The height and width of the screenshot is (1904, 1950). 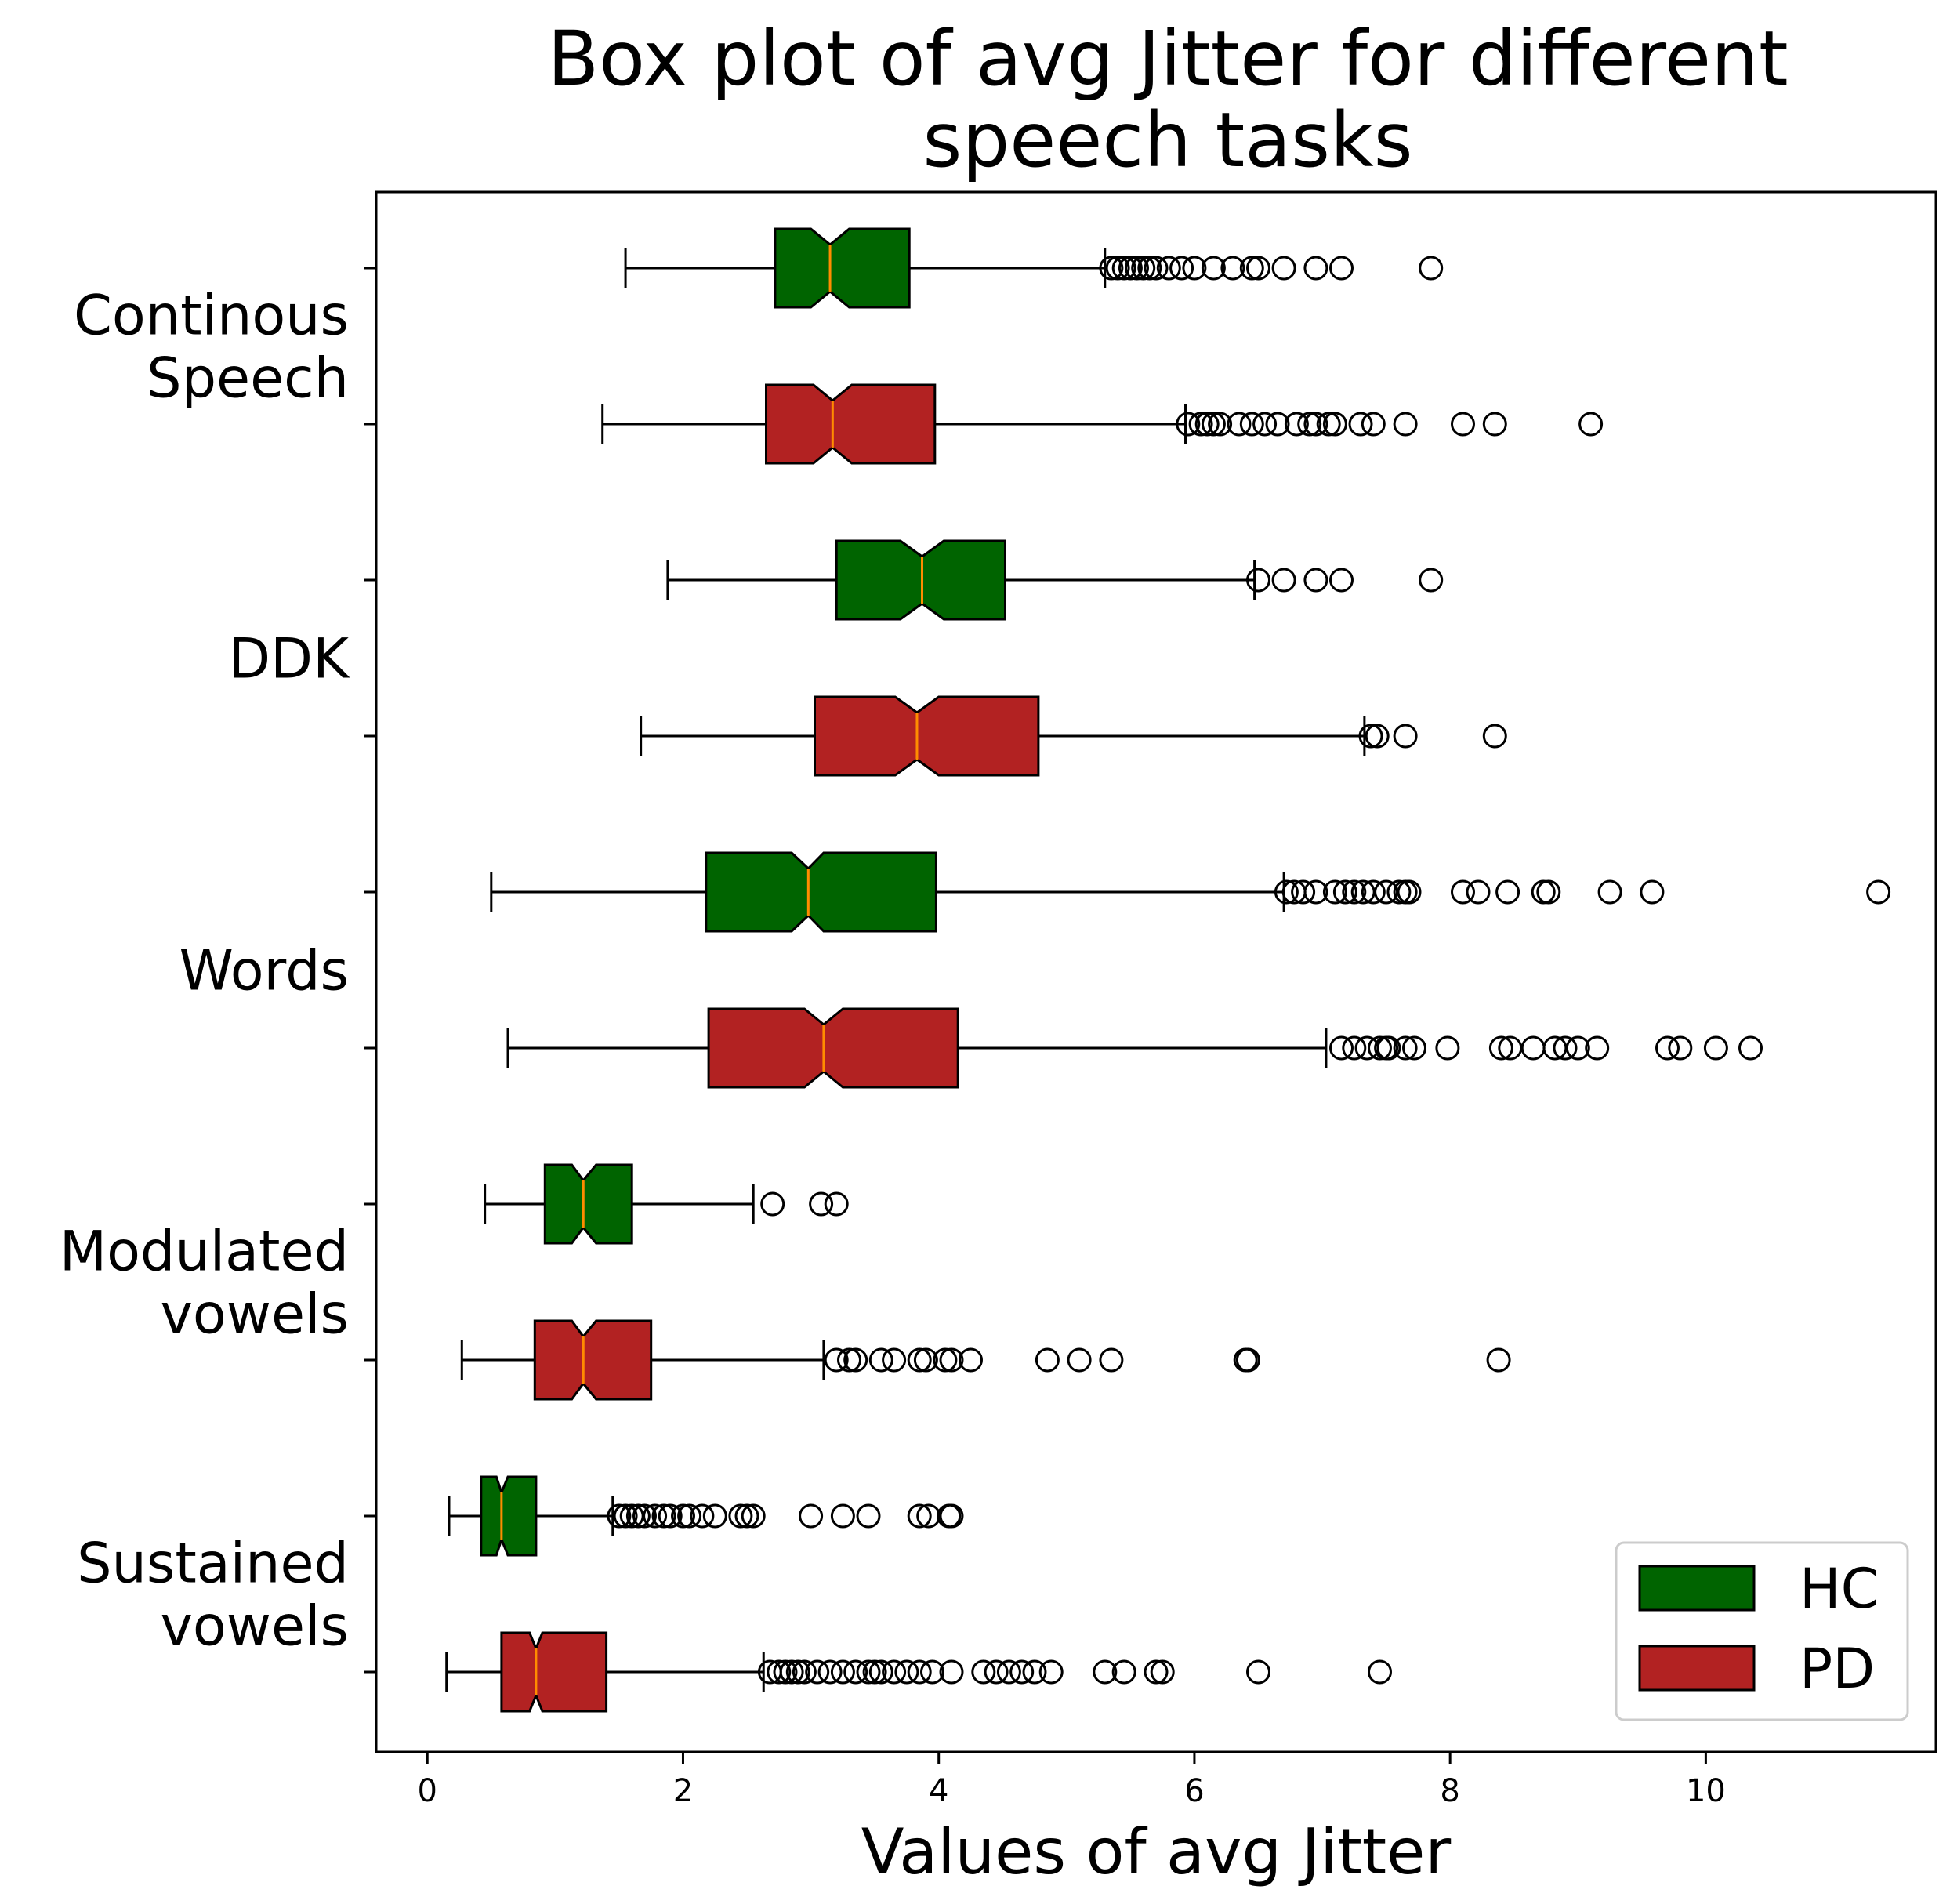 What do you see at coordinates (1706, 1791) in the screenshot?
I see `x-tick-label: 10` at bounding box center [1706, 1791].